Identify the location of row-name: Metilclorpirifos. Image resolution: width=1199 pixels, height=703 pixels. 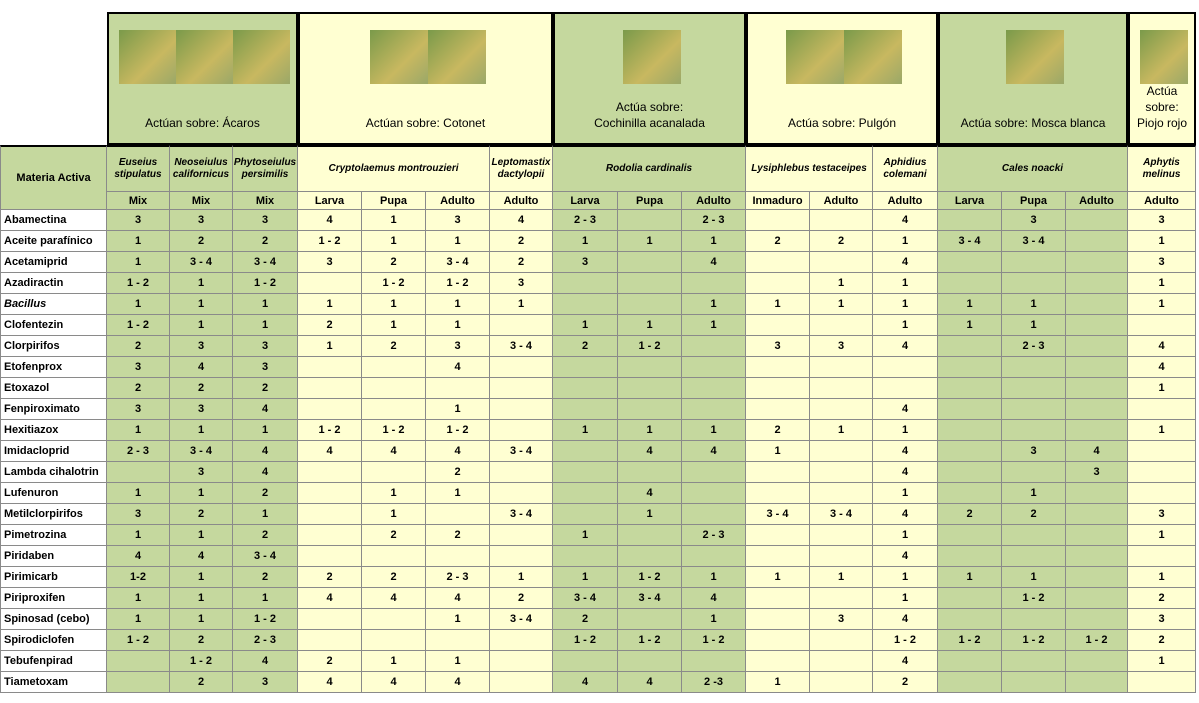
(53, 514).